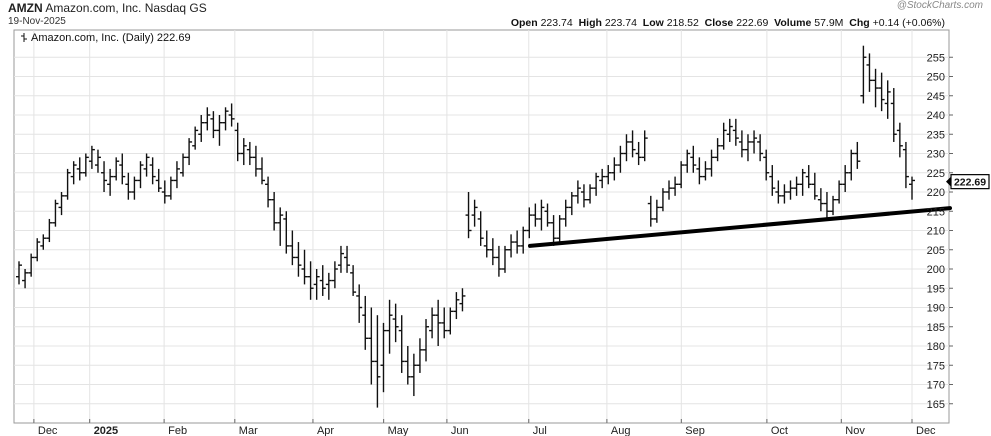  What do you see at coordinates (936, 135) in the screenshot?
I see `y-tick-label: 235` at bounding box center [936, 135].